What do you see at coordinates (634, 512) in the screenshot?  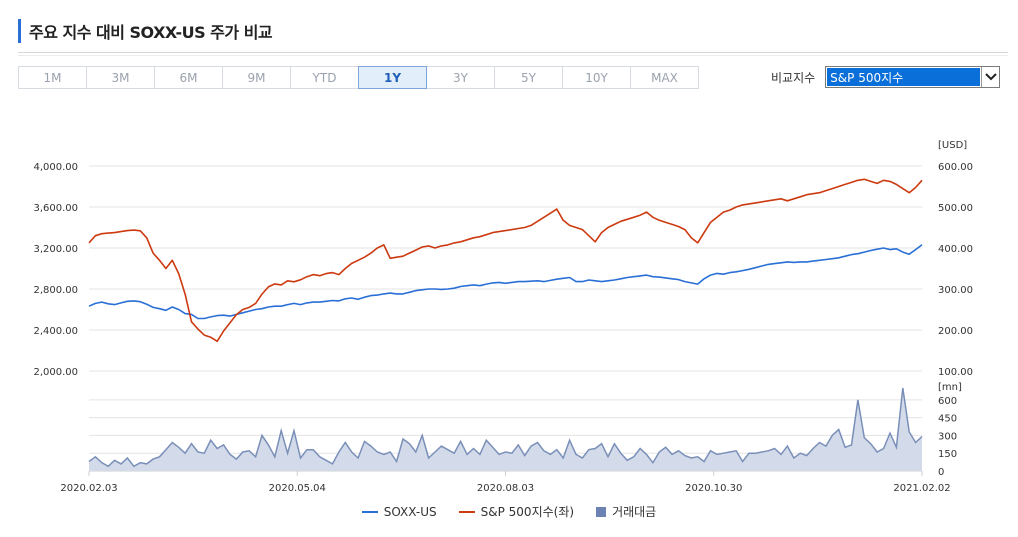 I see `legend-label: 거래대금` at bounding box center [634, 512].